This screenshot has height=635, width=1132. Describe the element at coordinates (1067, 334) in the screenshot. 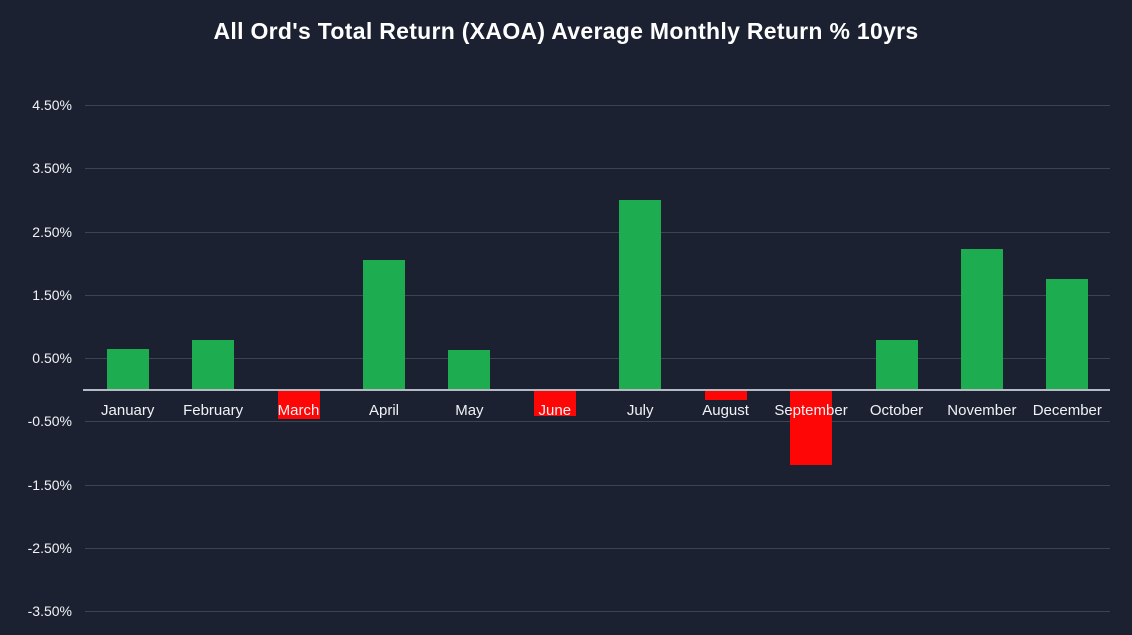

I see `bar-december` at that location.